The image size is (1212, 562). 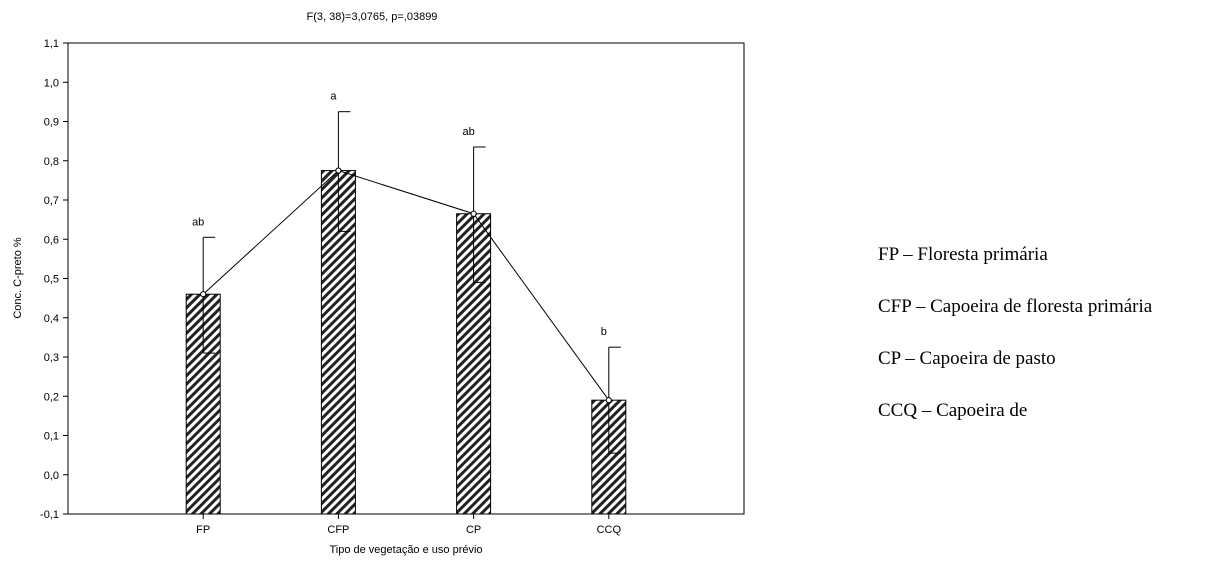 I want to click on mean-line, so click(x=406, y=285).